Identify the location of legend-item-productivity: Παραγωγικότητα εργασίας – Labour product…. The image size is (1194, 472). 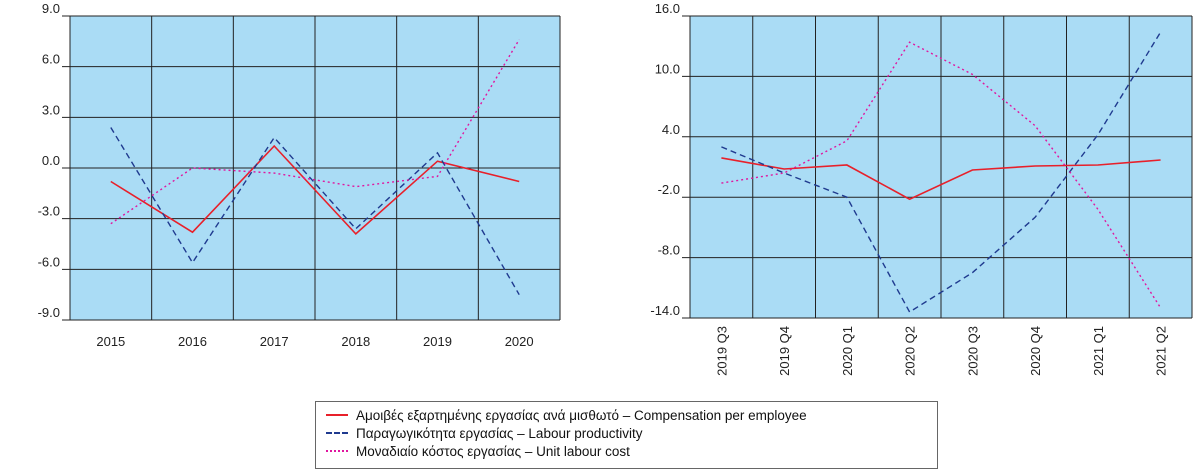
(626, 433).